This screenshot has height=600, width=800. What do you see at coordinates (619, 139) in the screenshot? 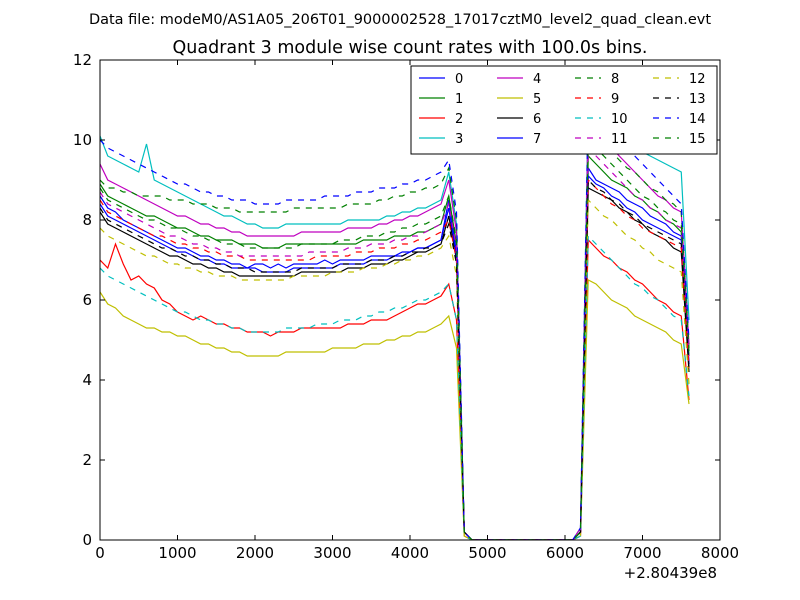
I see `legend-label-11: 11` at bounding box center [619, 139].